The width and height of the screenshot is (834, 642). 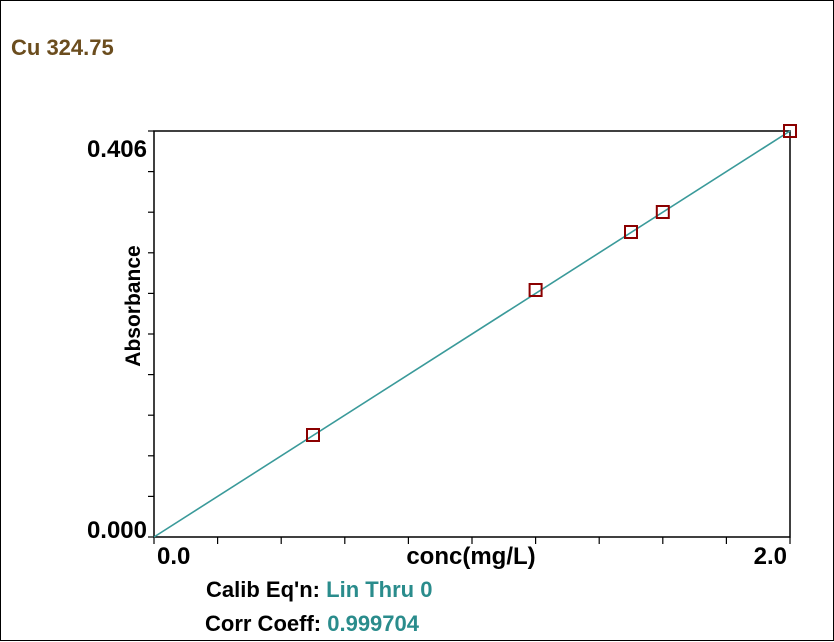 I want to click on calib-eqn-value: Lin Thru 0, so click(x=379, y=589).